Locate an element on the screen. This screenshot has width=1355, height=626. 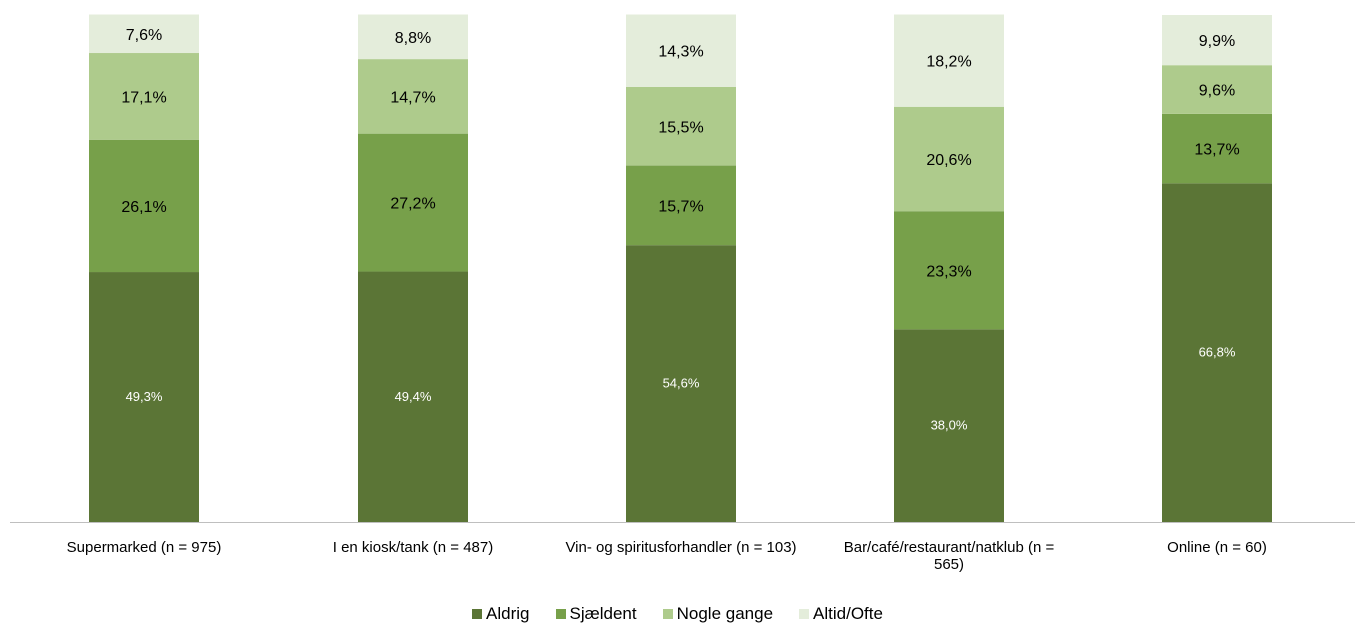
data-label: 49,4% is located at coordinates (413, 396).